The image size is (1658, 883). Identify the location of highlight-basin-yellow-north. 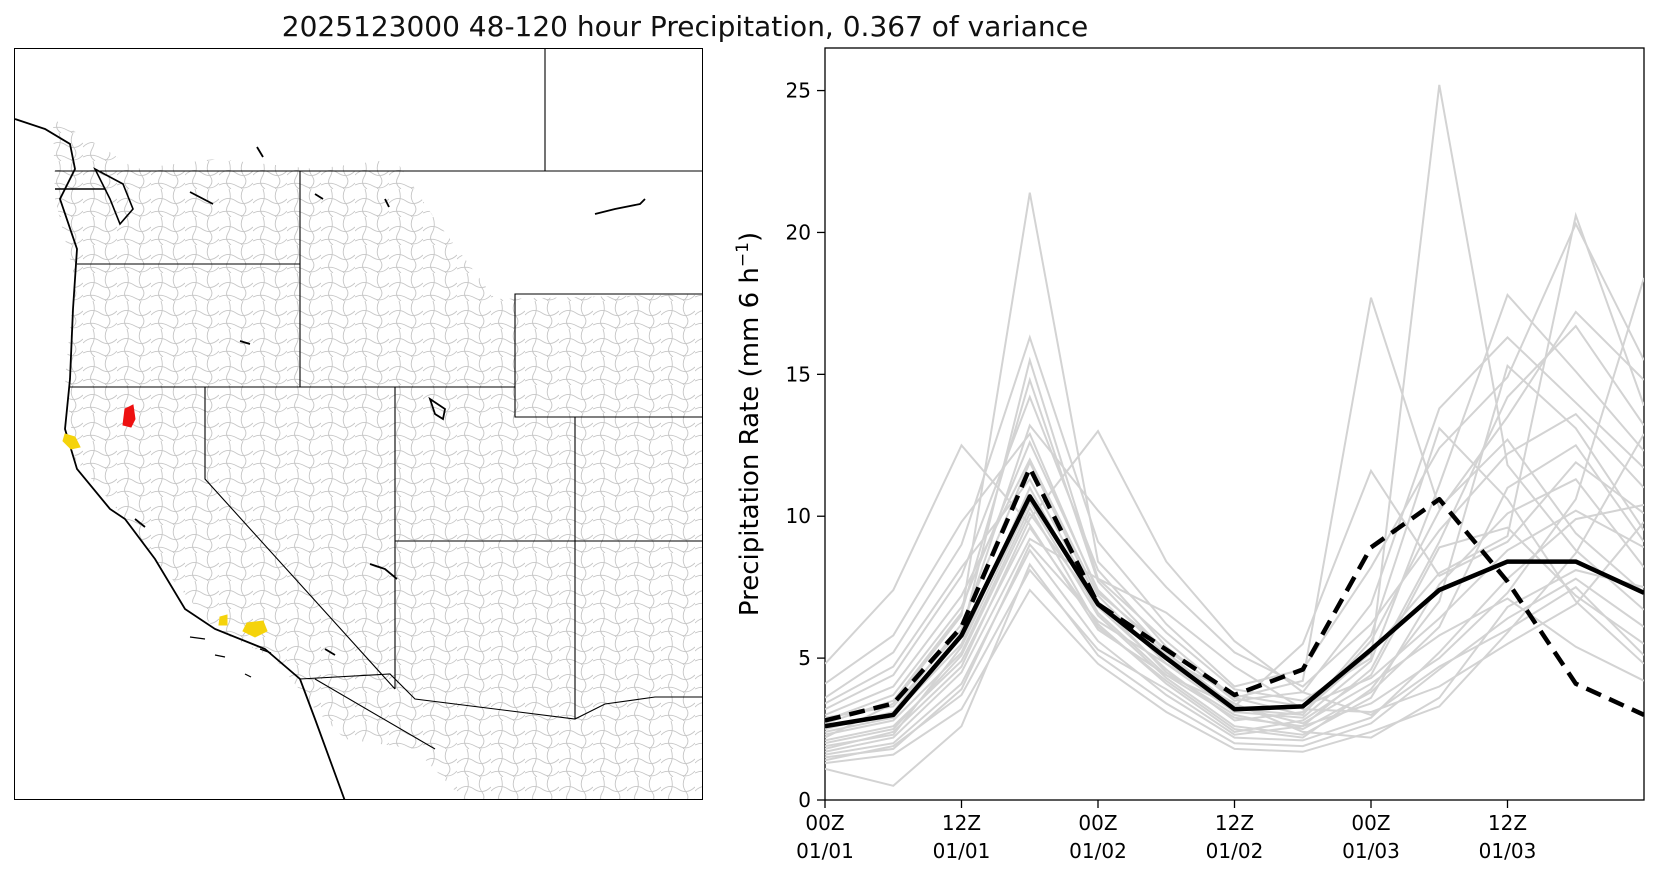
(71, 441).